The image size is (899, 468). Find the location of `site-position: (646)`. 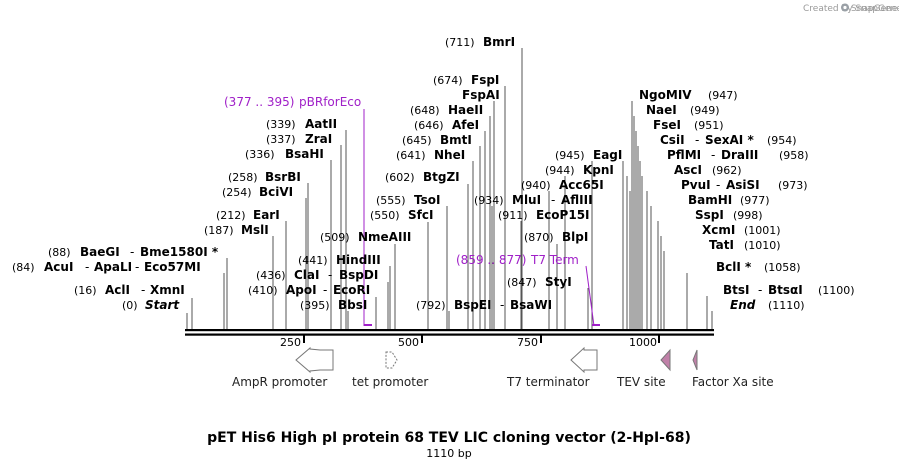

site-position: (646) is located at coordinates (429, 125).